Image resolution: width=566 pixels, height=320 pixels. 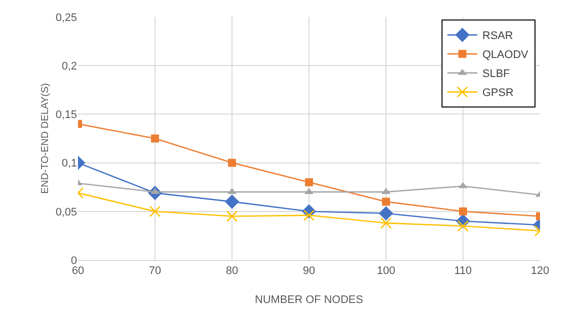 What do you see at coordinates (232, 271) in the screenshot?
I see `x-tick-label: 80` at bounding box center [232, 271].